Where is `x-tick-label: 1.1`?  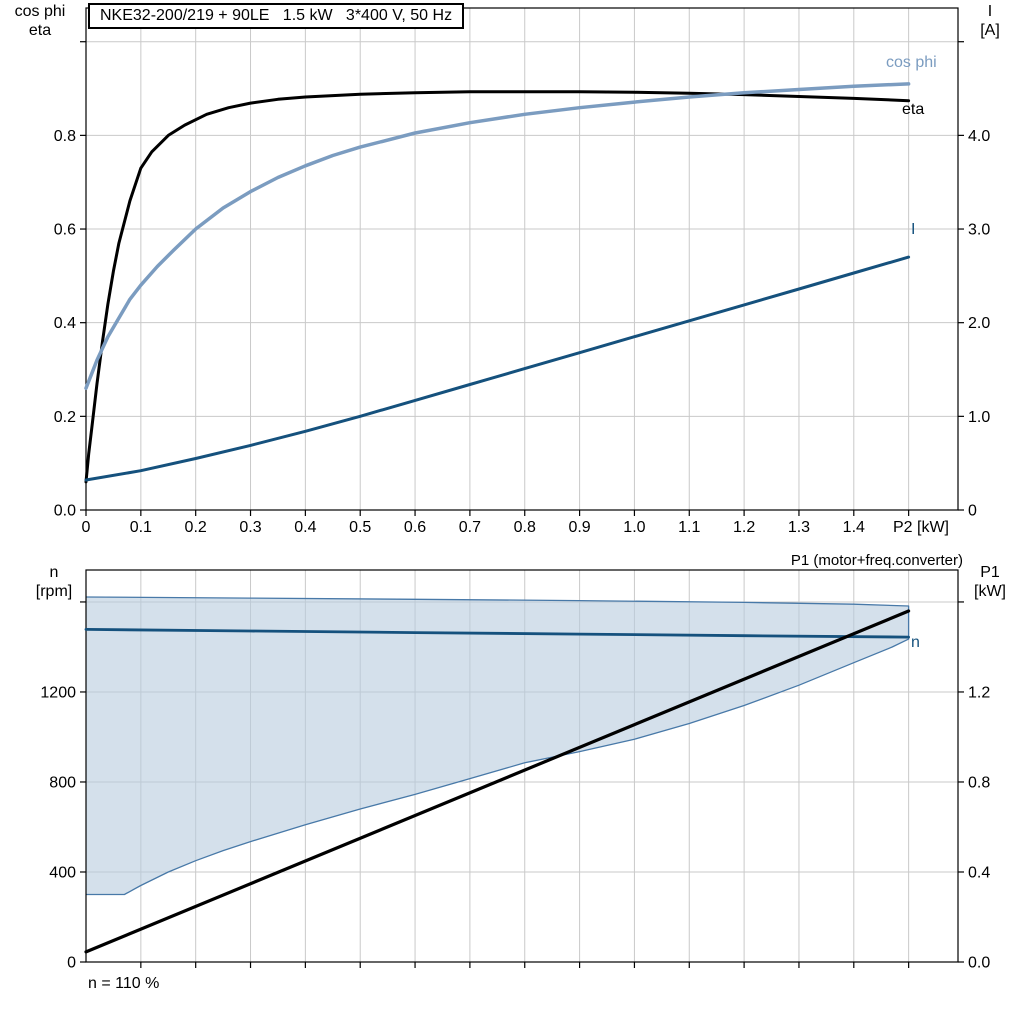
x-tick-label: 1.1 is located at coordinates (689, 527).